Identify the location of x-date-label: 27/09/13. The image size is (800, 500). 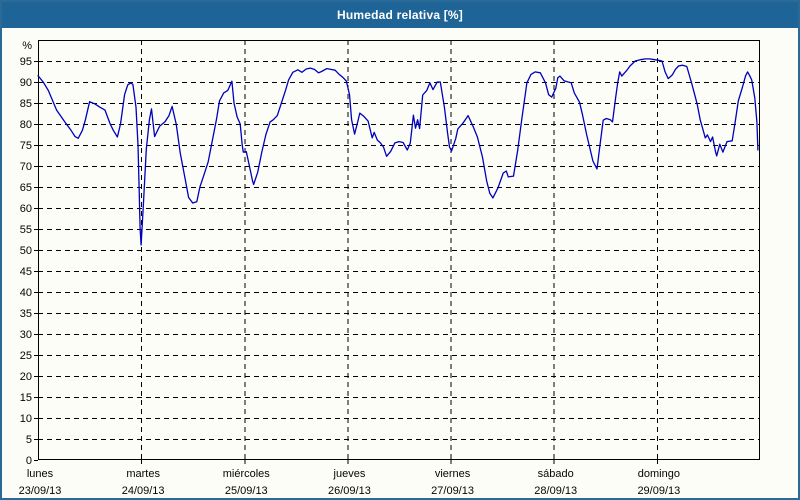
(452, 491).